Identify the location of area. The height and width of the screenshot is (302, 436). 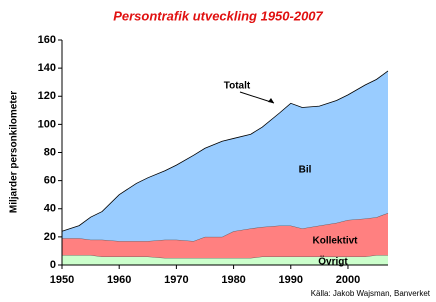
(225, 260).